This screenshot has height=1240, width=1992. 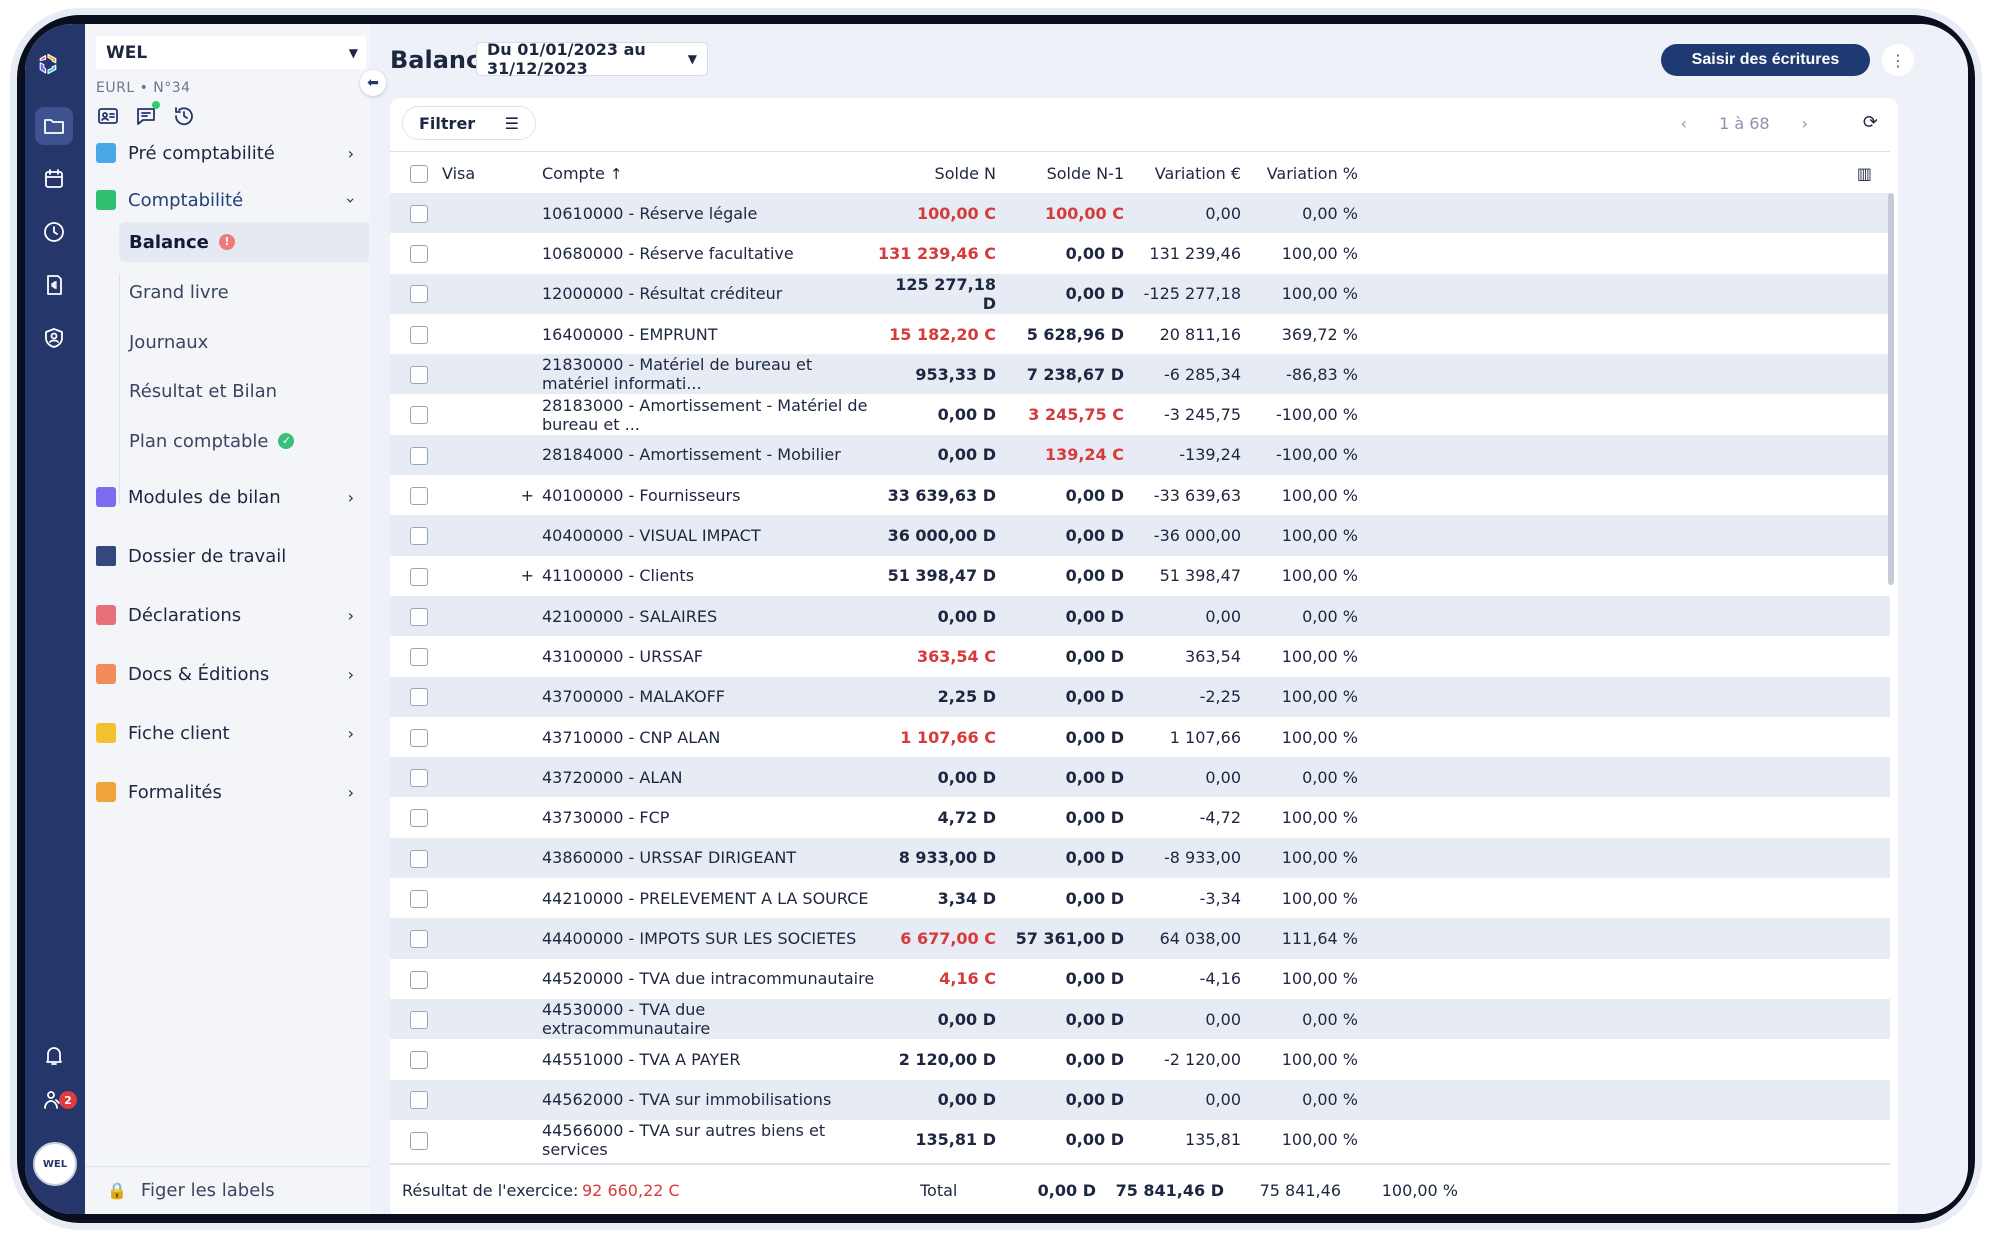 What do you see at coordinates (373, 83) in the screenshot?
I see `collapse-panel-button: ⬅` at bounding box center [373, 83].